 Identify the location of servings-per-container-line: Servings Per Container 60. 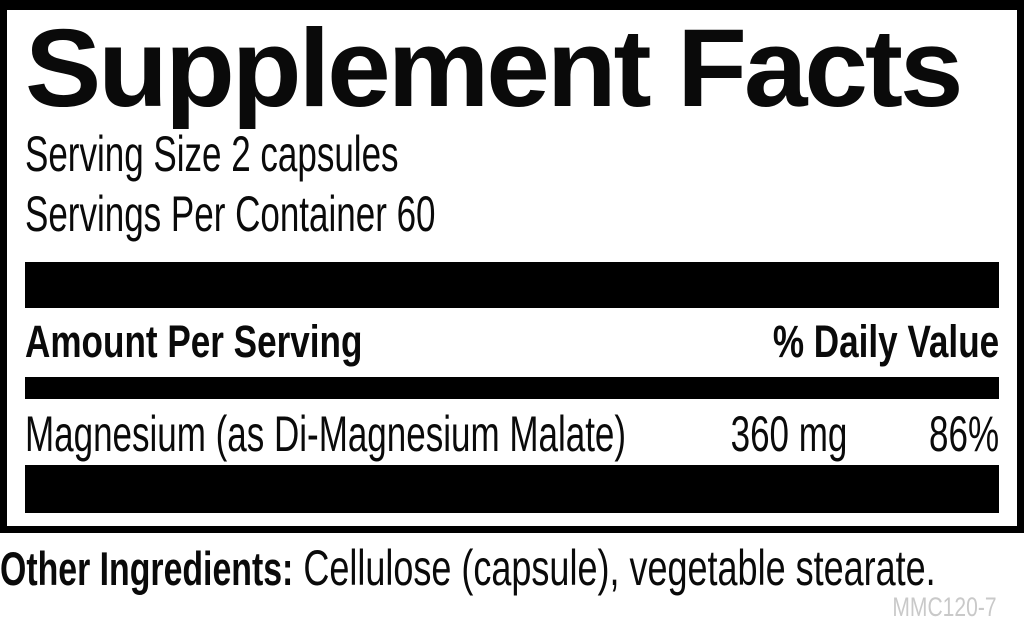
(512, 214).